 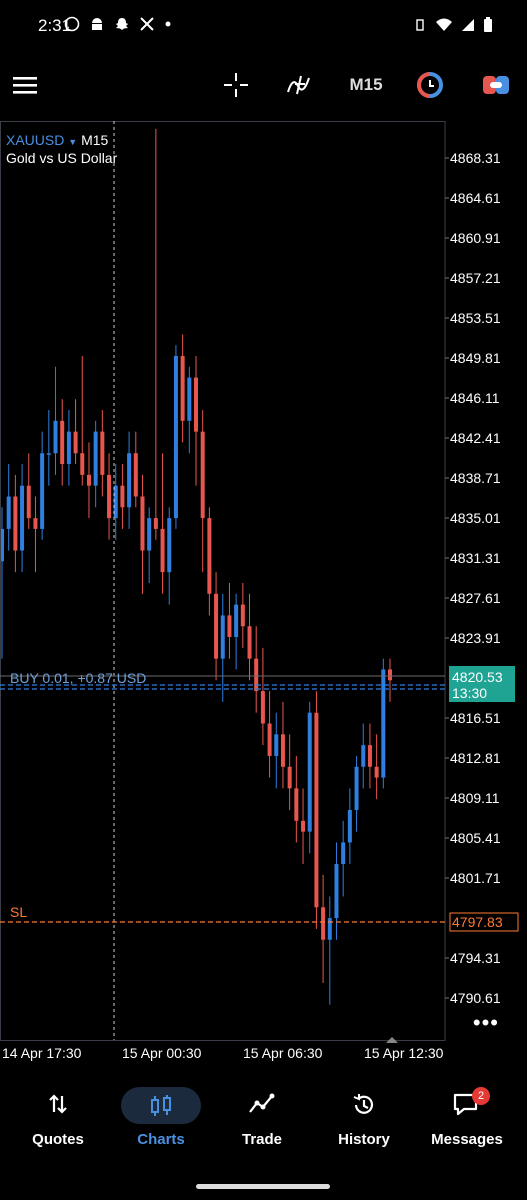 I want to click on price-axis-label: 4812.81, so click(x=475, y=758).